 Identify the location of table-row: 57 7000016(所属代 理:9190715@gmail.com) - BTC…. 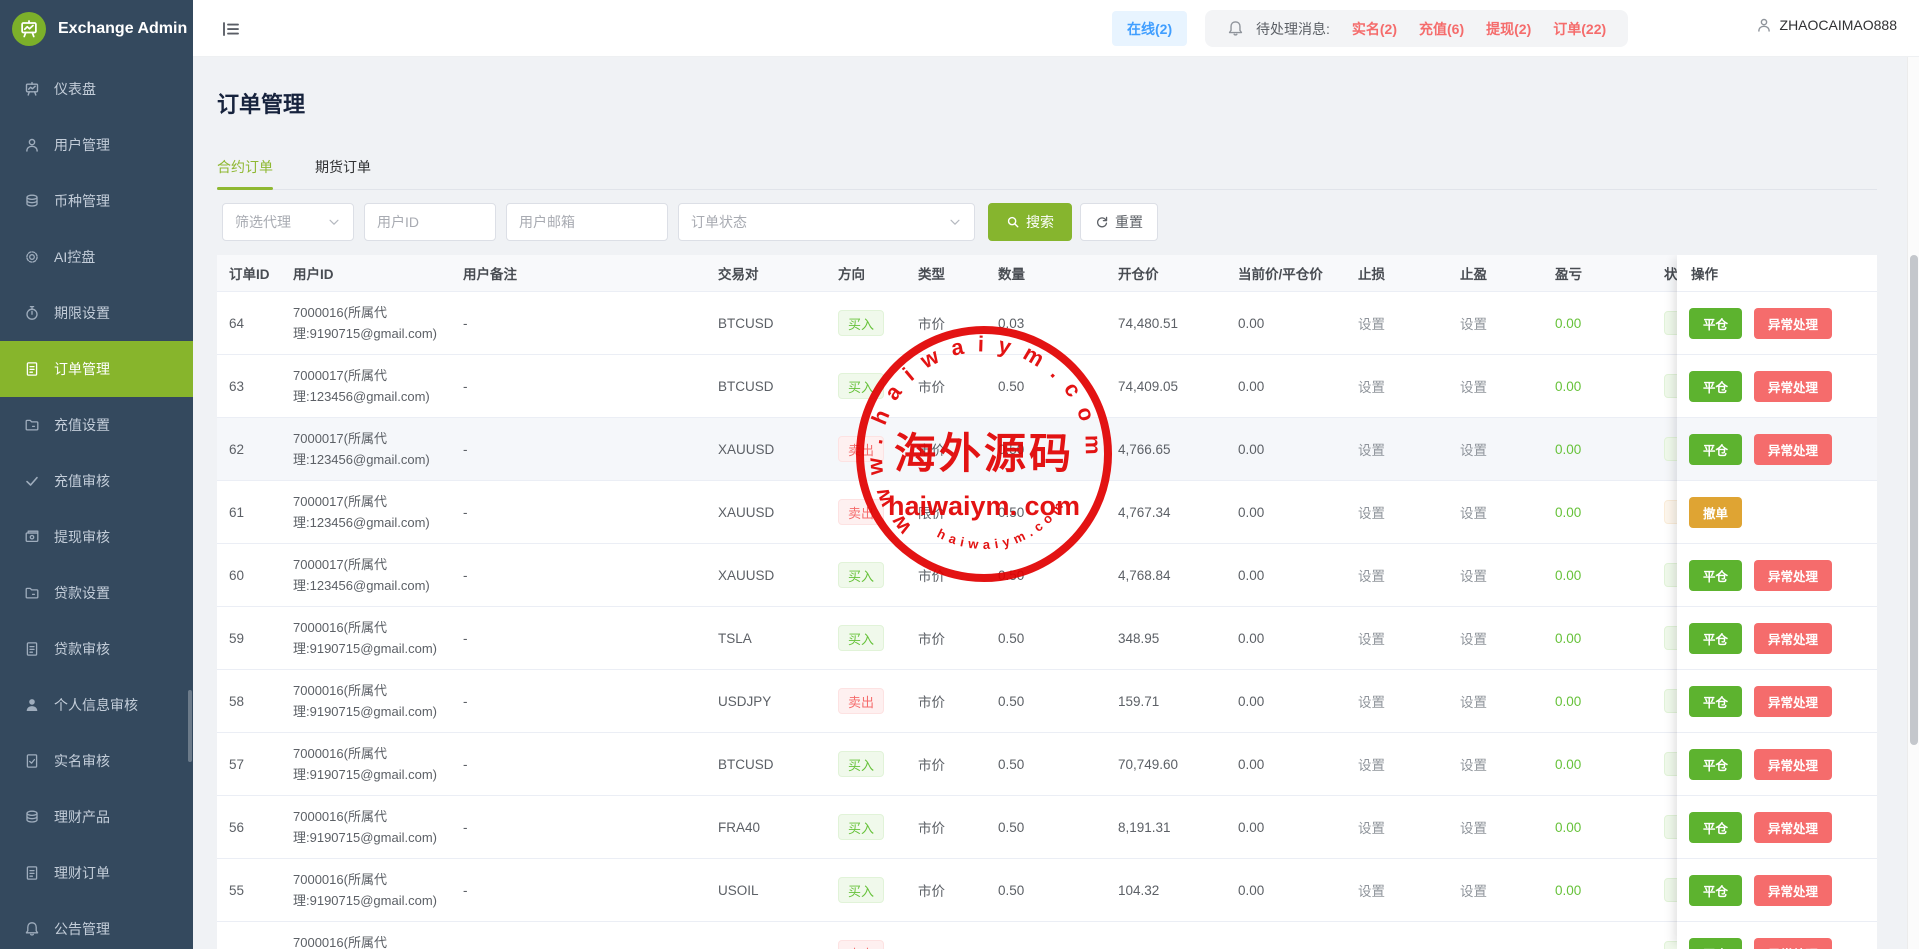
(1047, 764).